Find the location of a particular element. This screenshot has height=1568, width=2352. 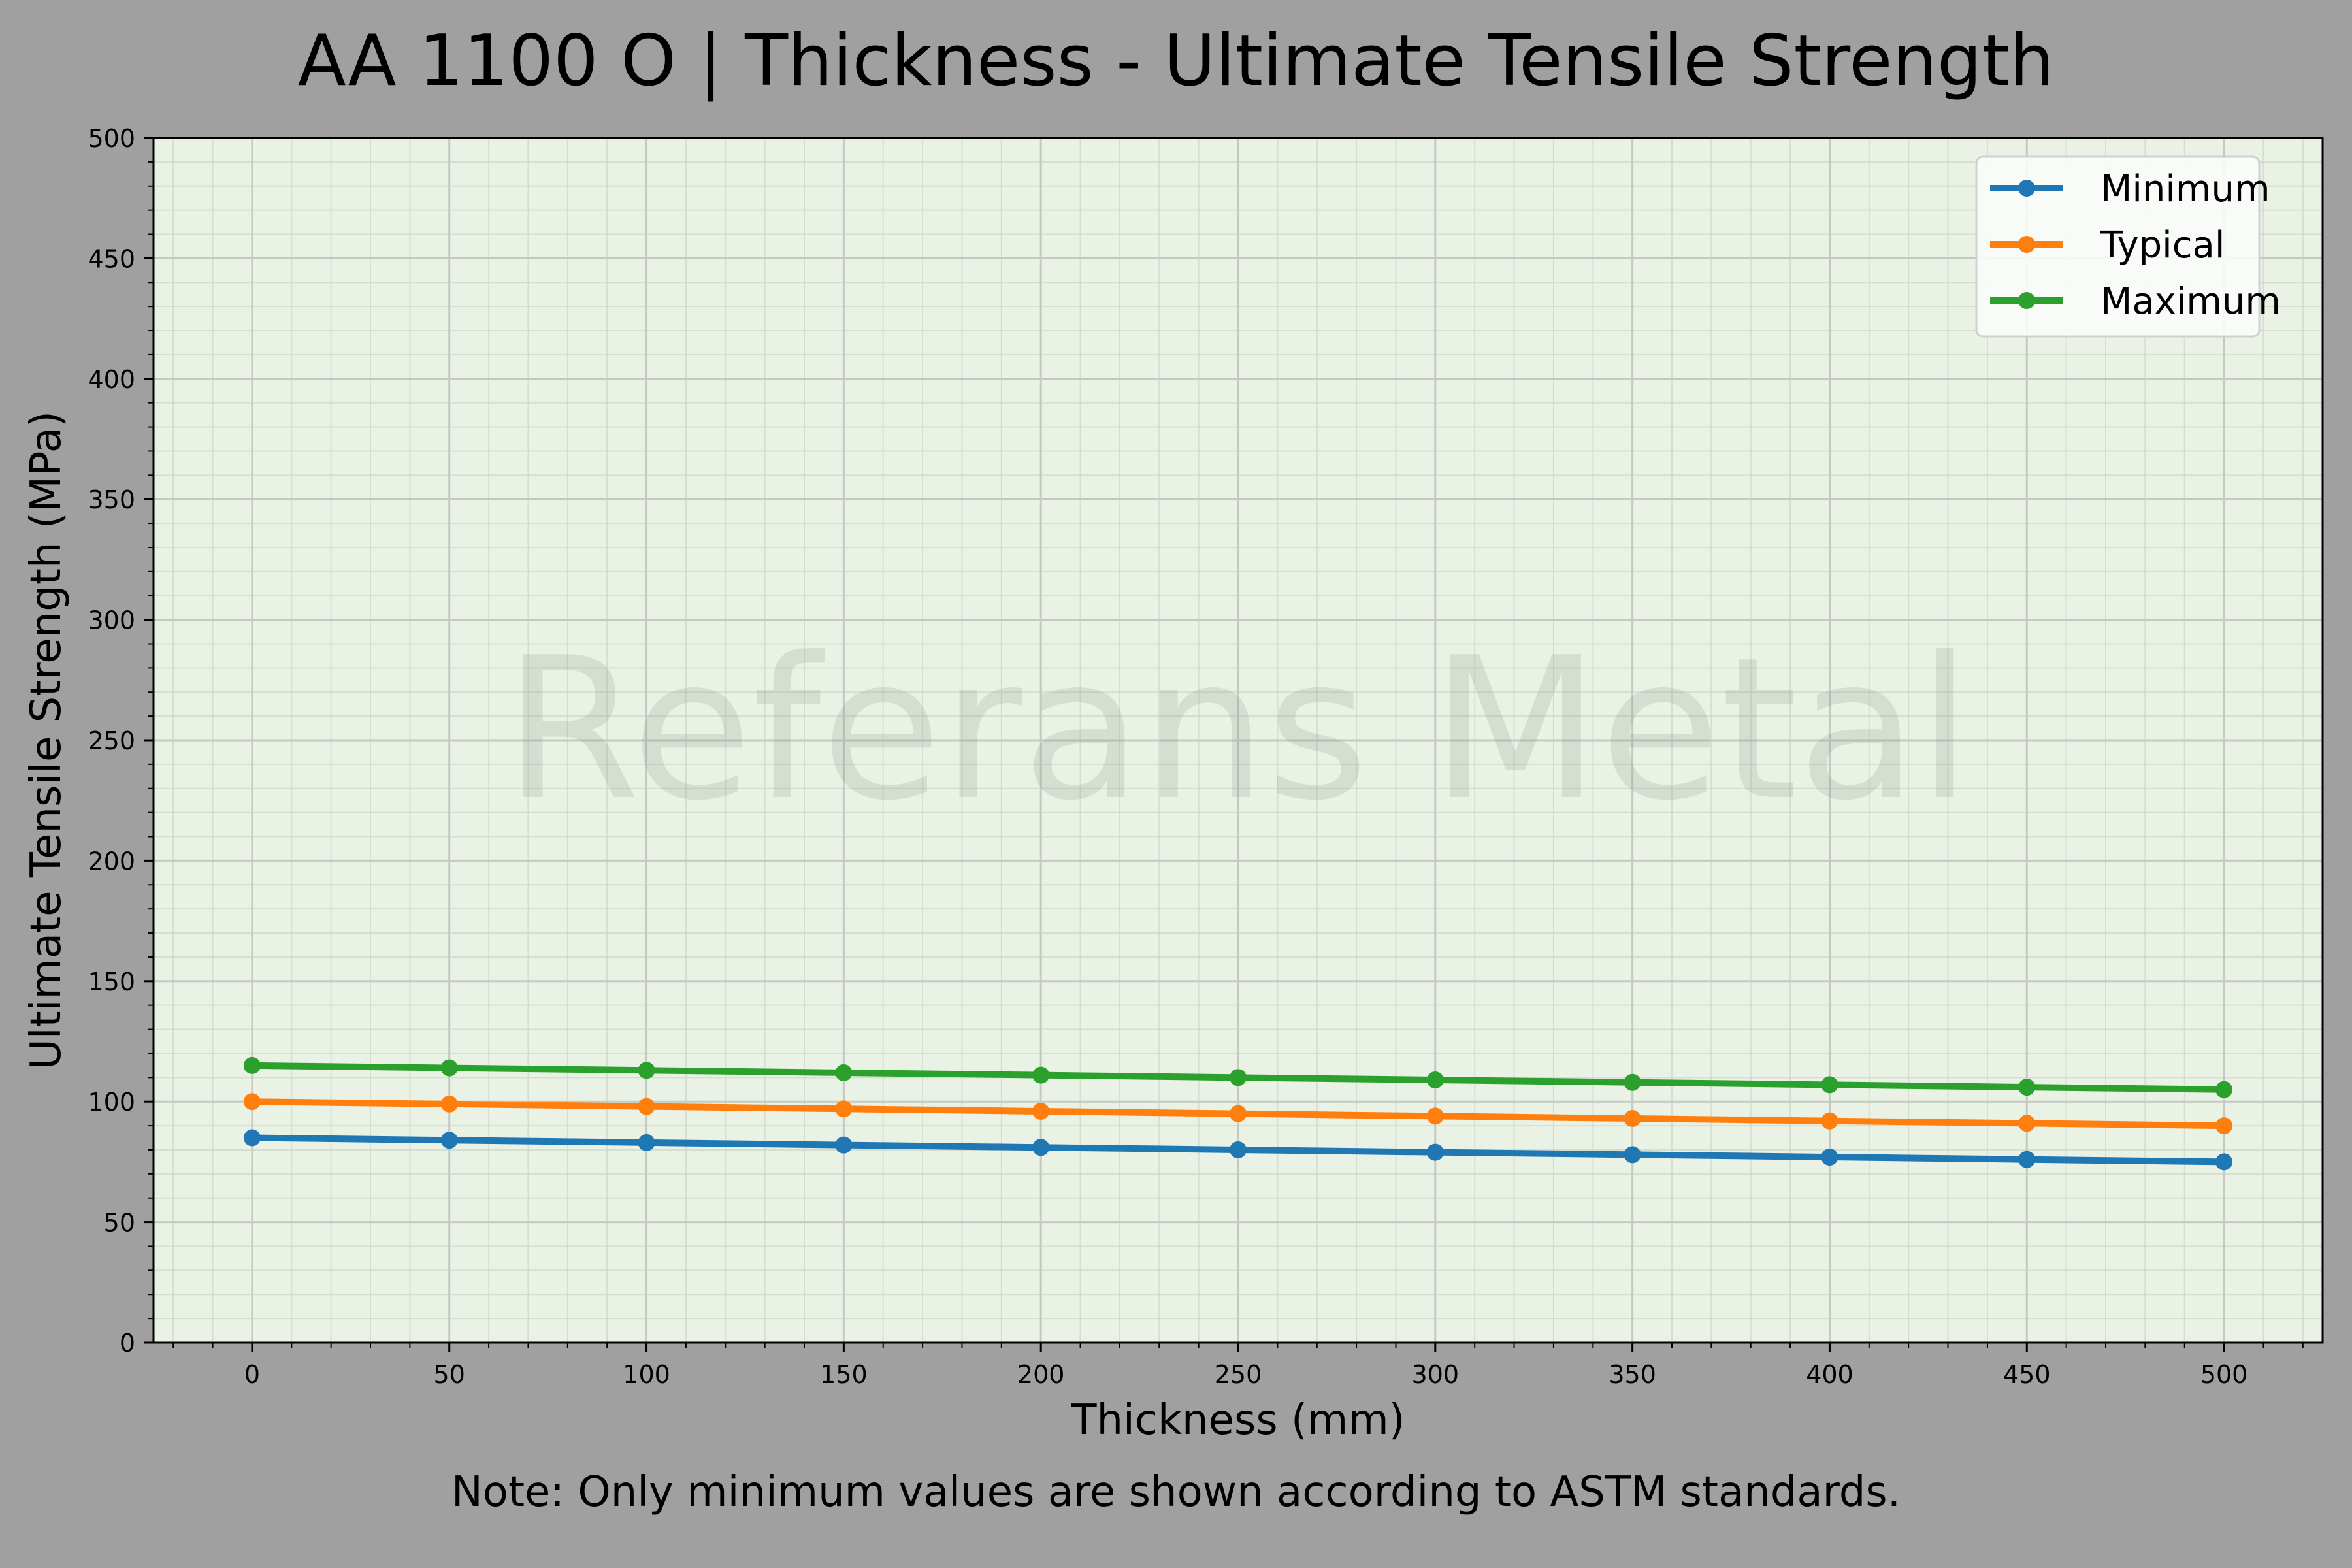

series-maximum is located at coordinates (1238, 1077).